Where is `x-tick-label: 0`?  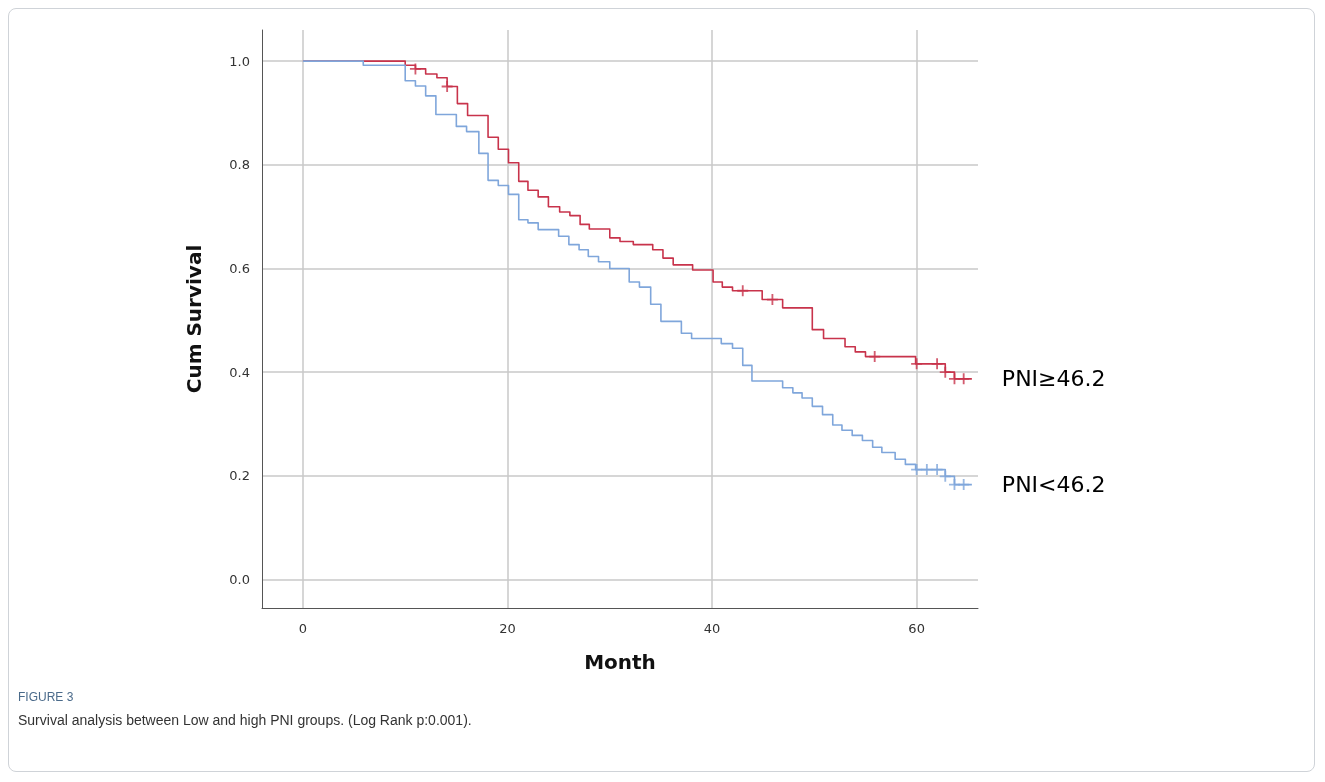 x-tick-label: 0 is located at coordinates (303, 628).